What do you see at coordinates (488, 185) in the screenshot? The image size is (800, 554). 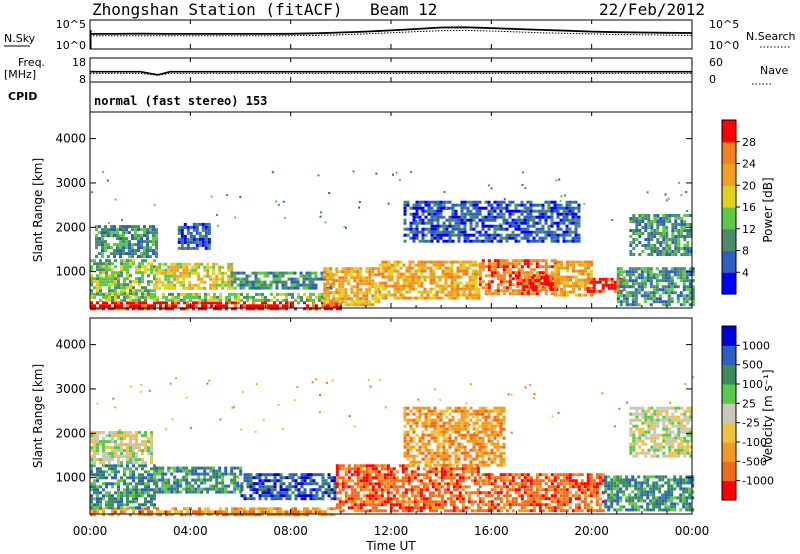 I see `power-panel-speck` at bounding box center [488, 185].